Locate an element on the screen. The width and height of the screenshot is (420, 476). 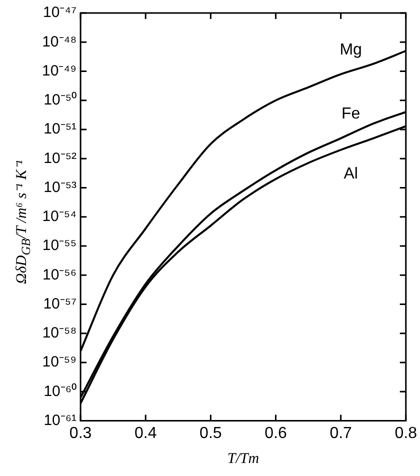
y-tick-label: 10⁻⁴⁹ is located at coordinates (59, 71).